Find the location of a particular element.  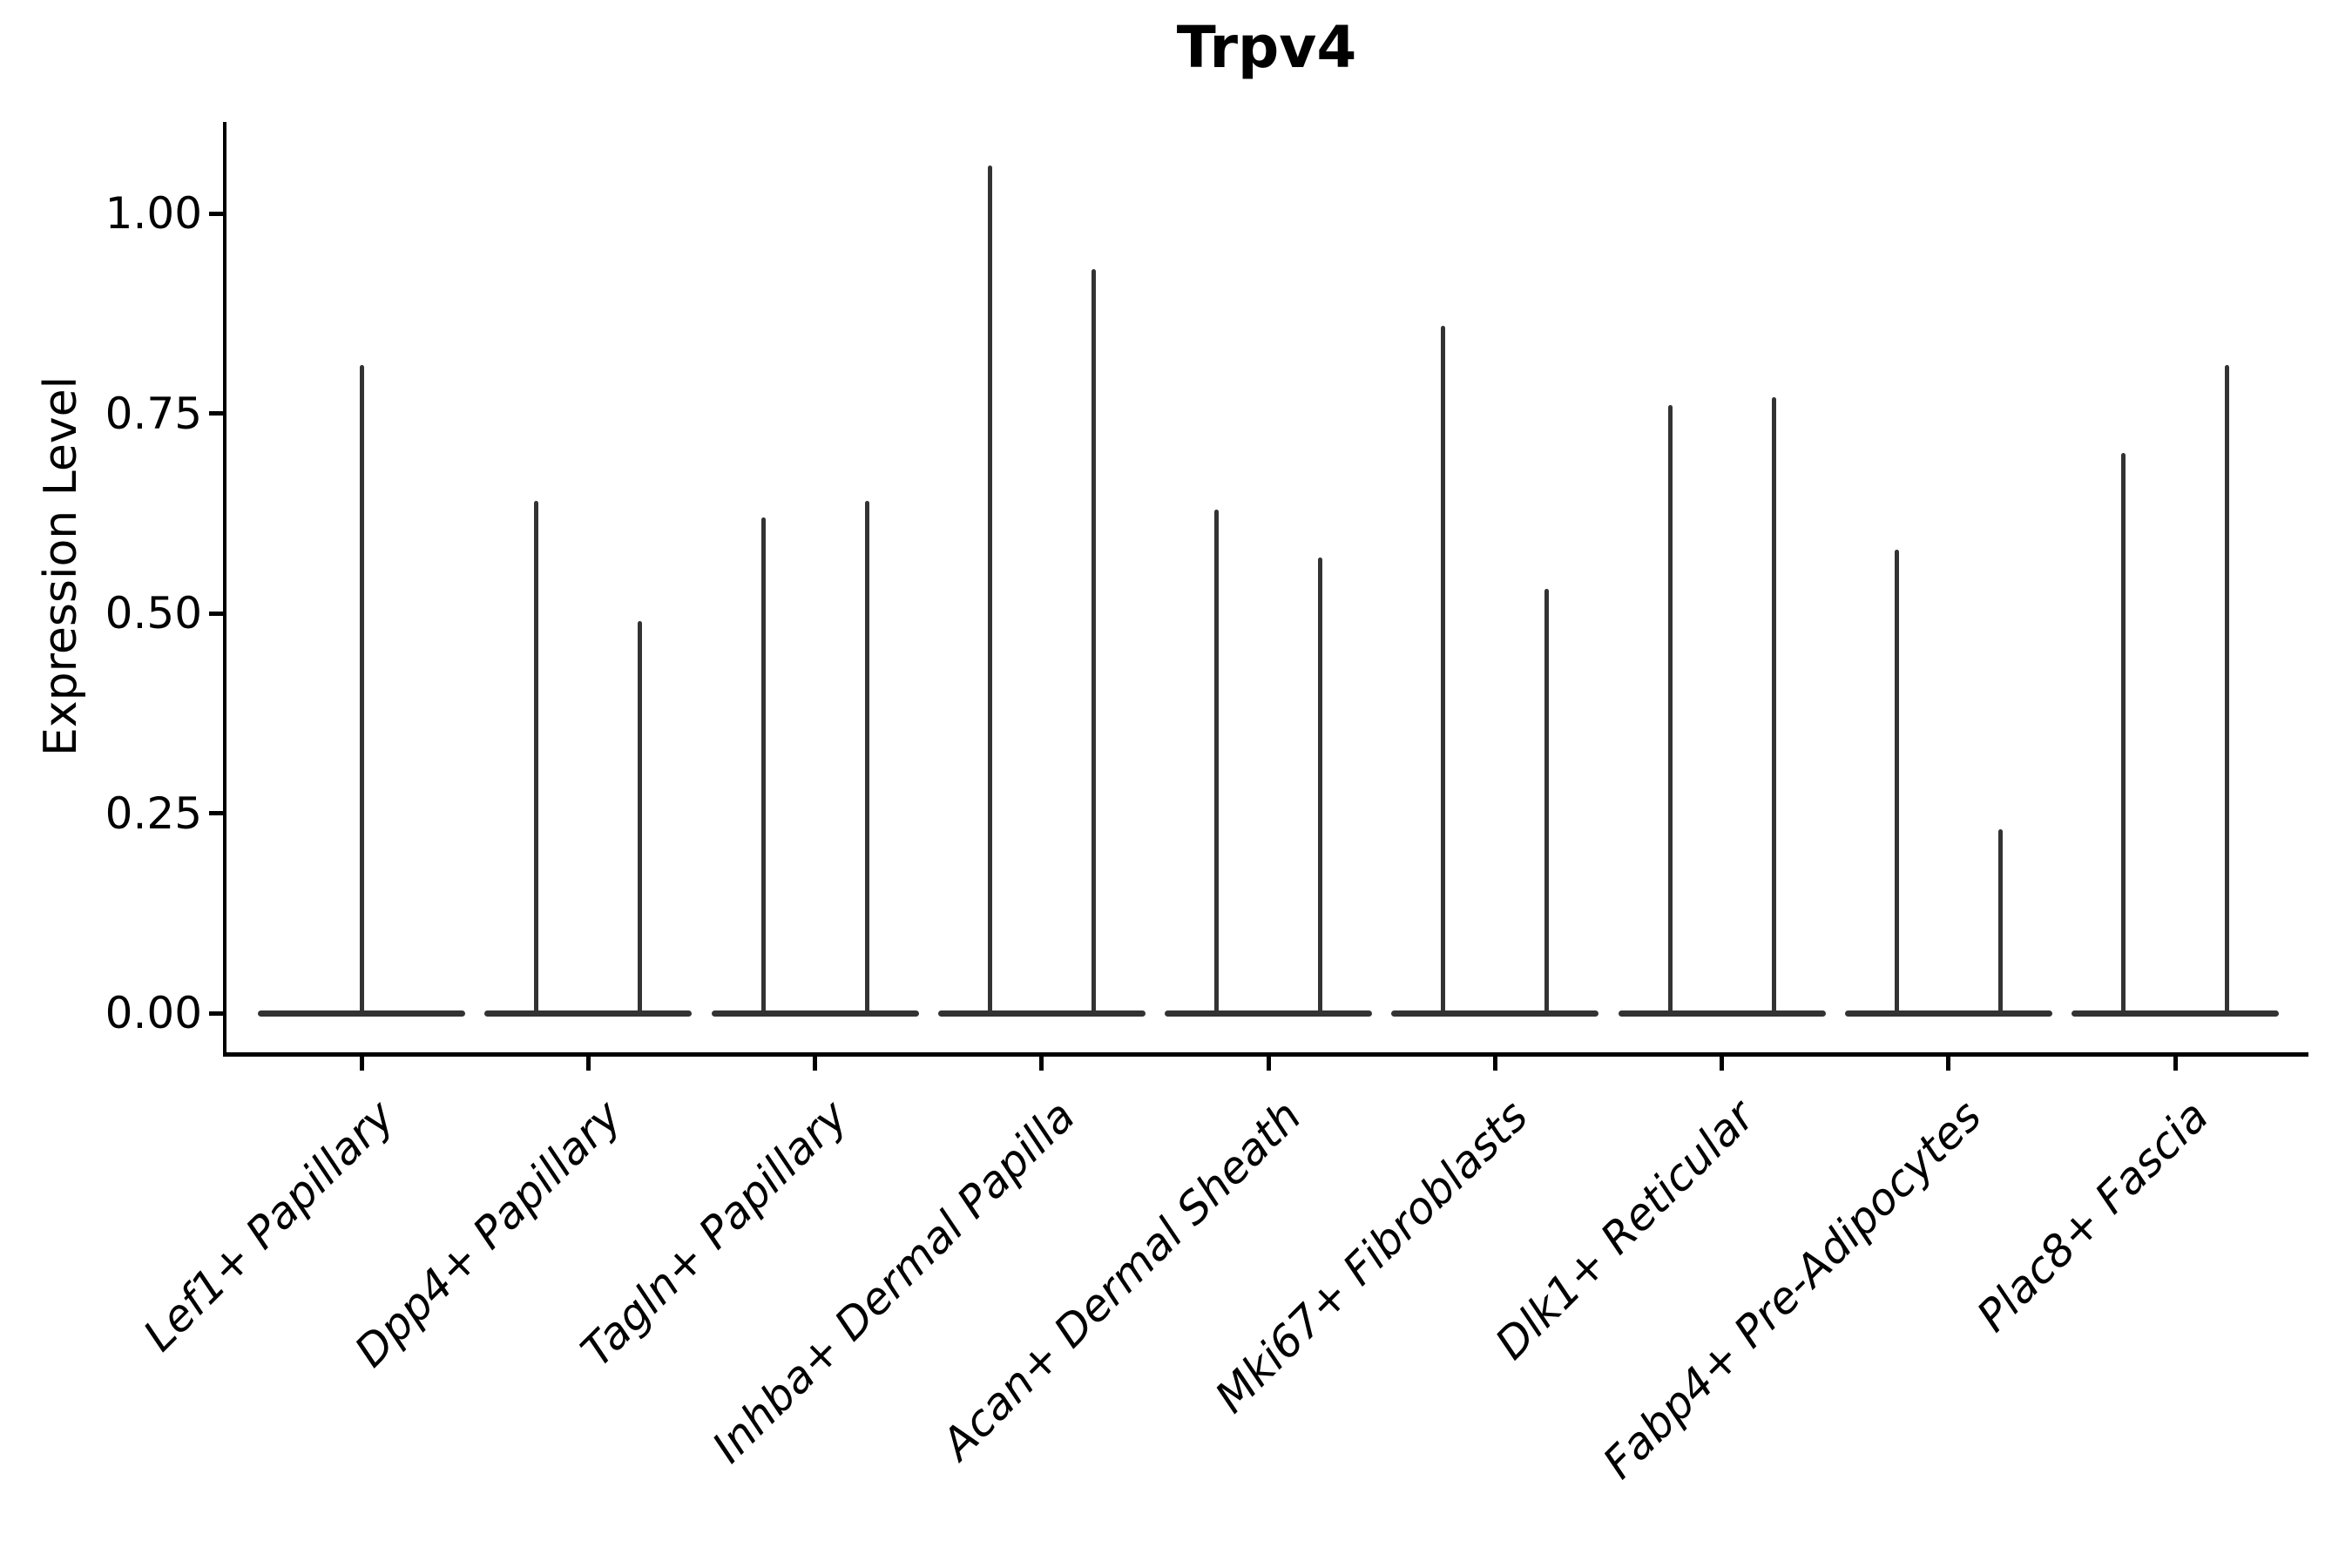

y-tick-label: 0.00 is located at coordinates (153, 1013).